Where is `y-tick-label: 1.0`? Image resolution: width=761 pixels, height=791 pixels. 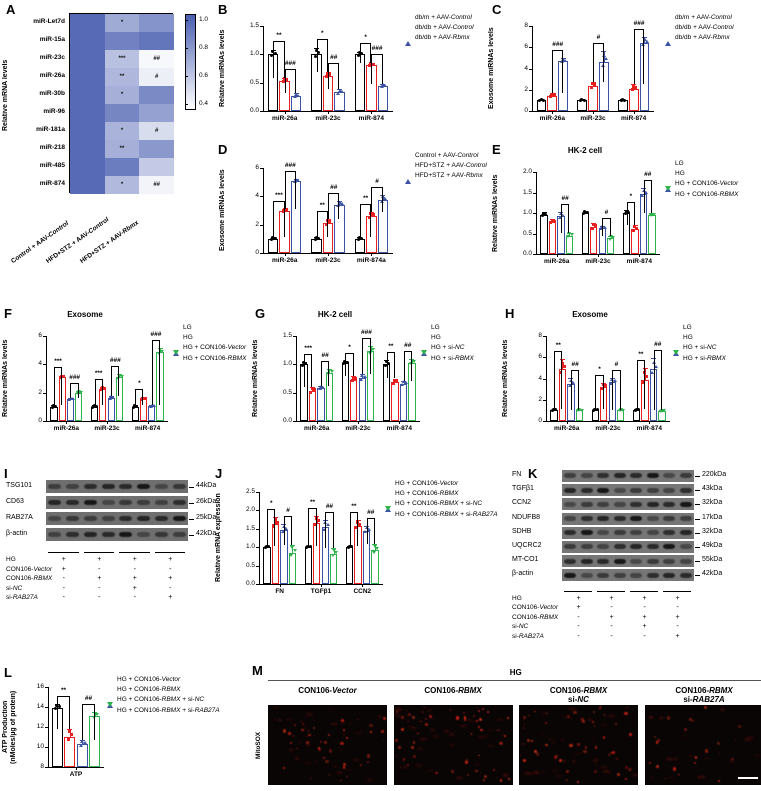 y-tick-label: 1.0 is located at coordinates (254, 54).